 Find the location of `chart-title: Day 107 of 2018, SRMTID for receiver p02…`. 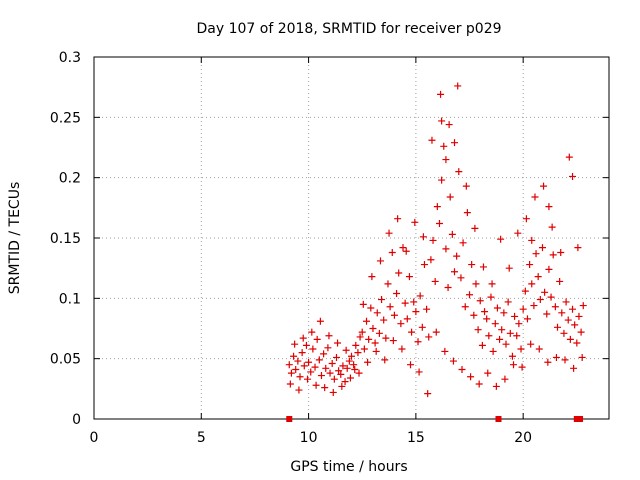

chart-title: Day 107 of 2018, SRMTID for receiver p02… is located at coordinates (348, 29).